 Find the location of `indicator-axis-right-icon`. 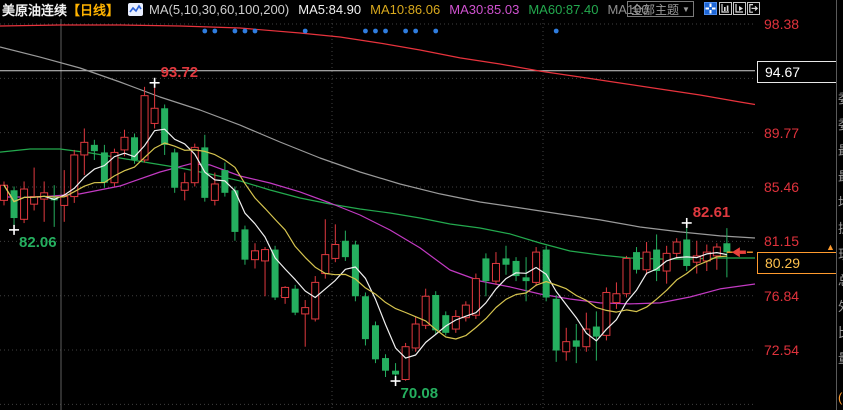

indicator-axis-right-icon is located at coordinates (739, 8).